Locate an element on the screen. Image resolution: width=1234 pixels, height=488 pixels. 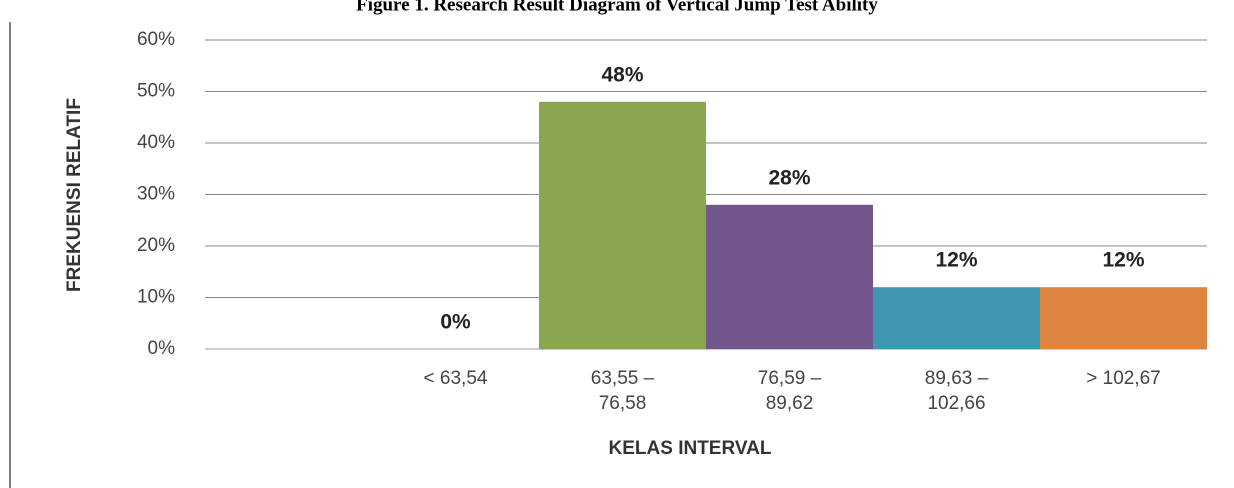
x-tick-label: 63,55 –76,58 is located at coordinates (623, 391).